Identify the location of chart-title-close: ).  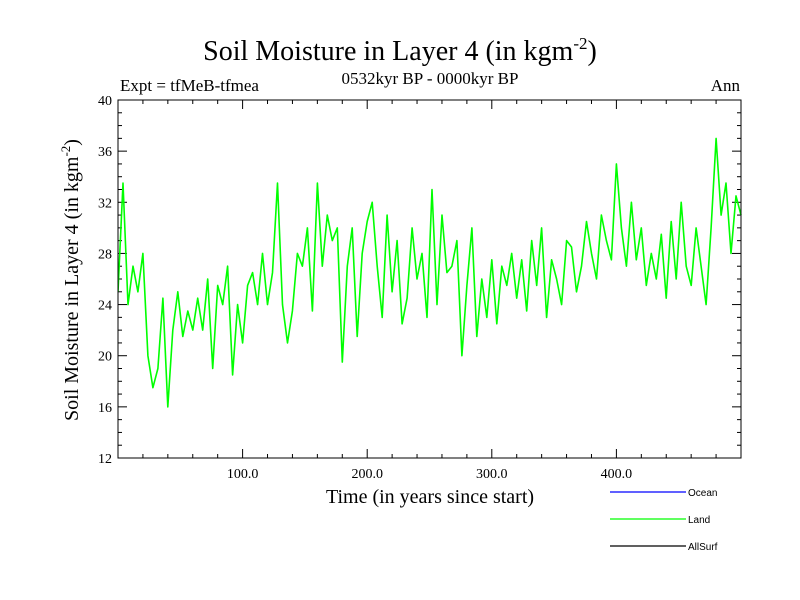
(592, 51).